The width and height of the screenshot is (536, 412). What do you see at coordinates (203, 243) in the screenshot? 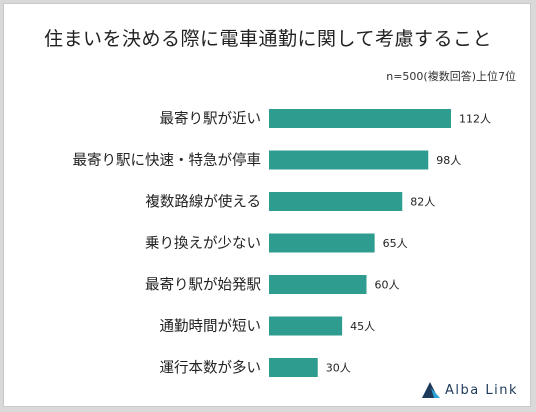
I see `category-label: 乗り換えが少ない` at bounding box center [203, 243].